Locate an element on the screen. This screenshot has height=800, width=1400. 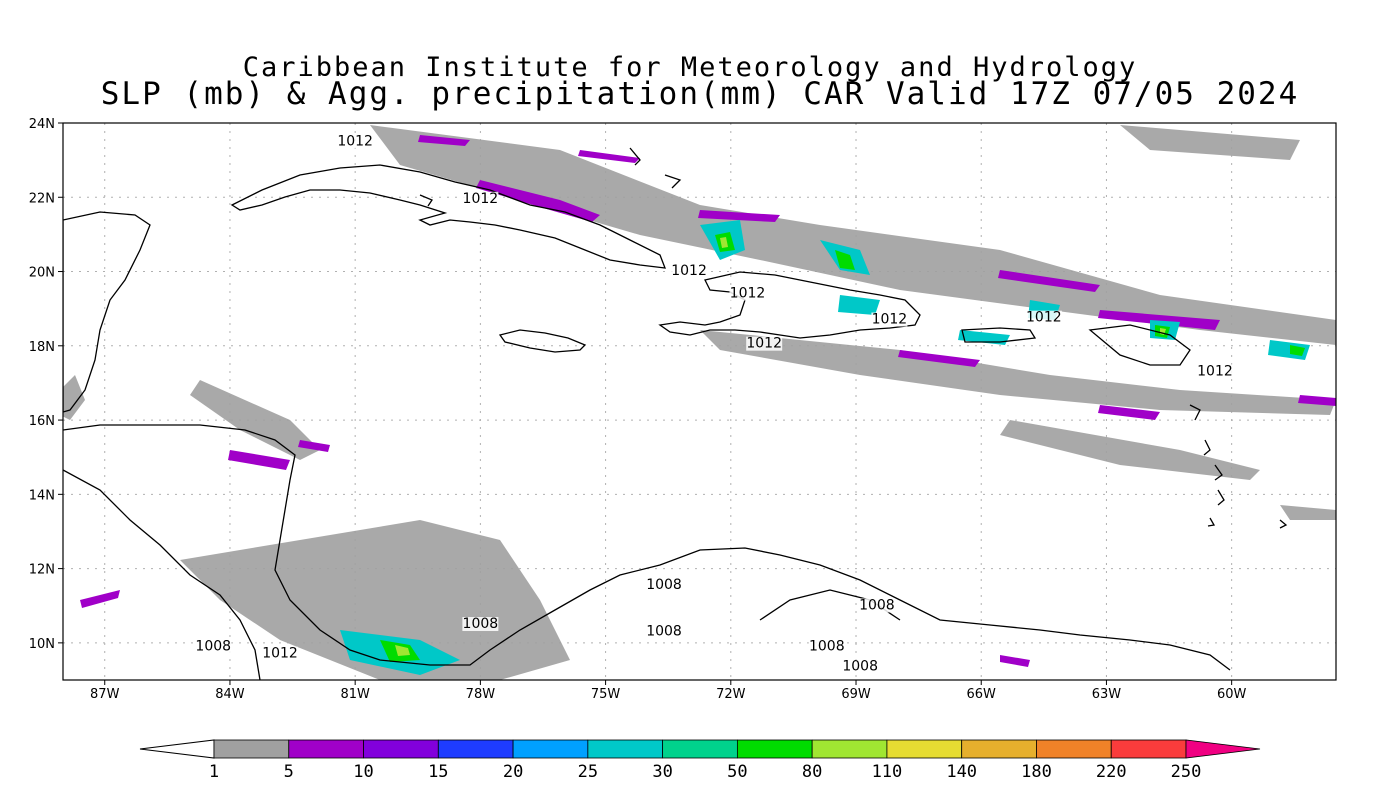
colorbar-label: 1 is located at coordinates (214, 772).